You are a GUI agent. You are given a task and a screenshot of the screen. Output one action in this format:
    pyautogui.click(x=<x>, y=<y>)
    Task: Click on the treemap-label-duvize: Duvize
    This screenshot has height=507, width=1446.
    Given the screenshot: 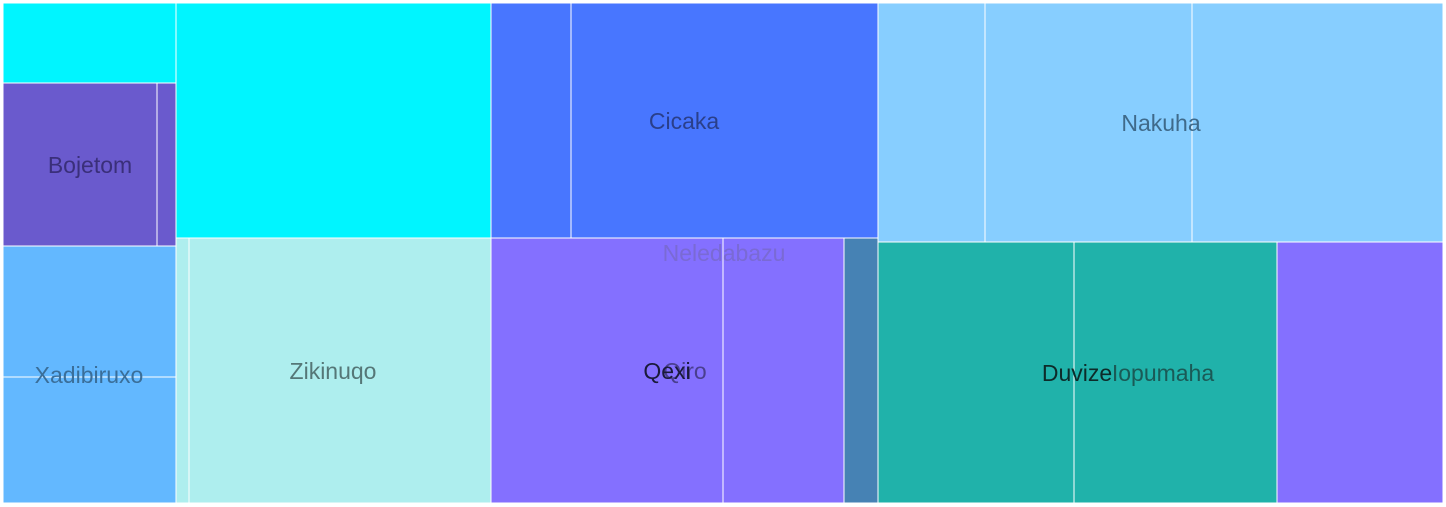 What is the action you would take?
    pyautogui.click(x=1077, y=373)
    